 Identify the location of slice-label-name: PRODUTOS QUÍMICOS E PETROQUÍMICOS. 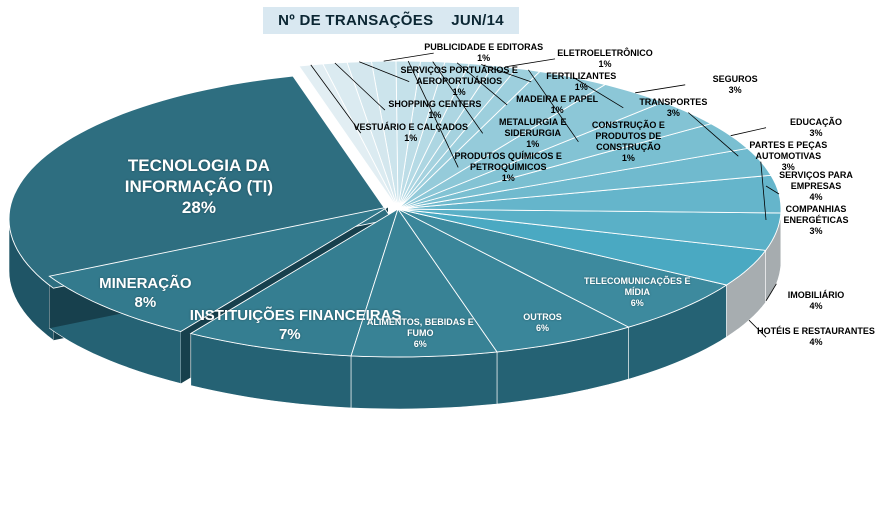
(508, 161).